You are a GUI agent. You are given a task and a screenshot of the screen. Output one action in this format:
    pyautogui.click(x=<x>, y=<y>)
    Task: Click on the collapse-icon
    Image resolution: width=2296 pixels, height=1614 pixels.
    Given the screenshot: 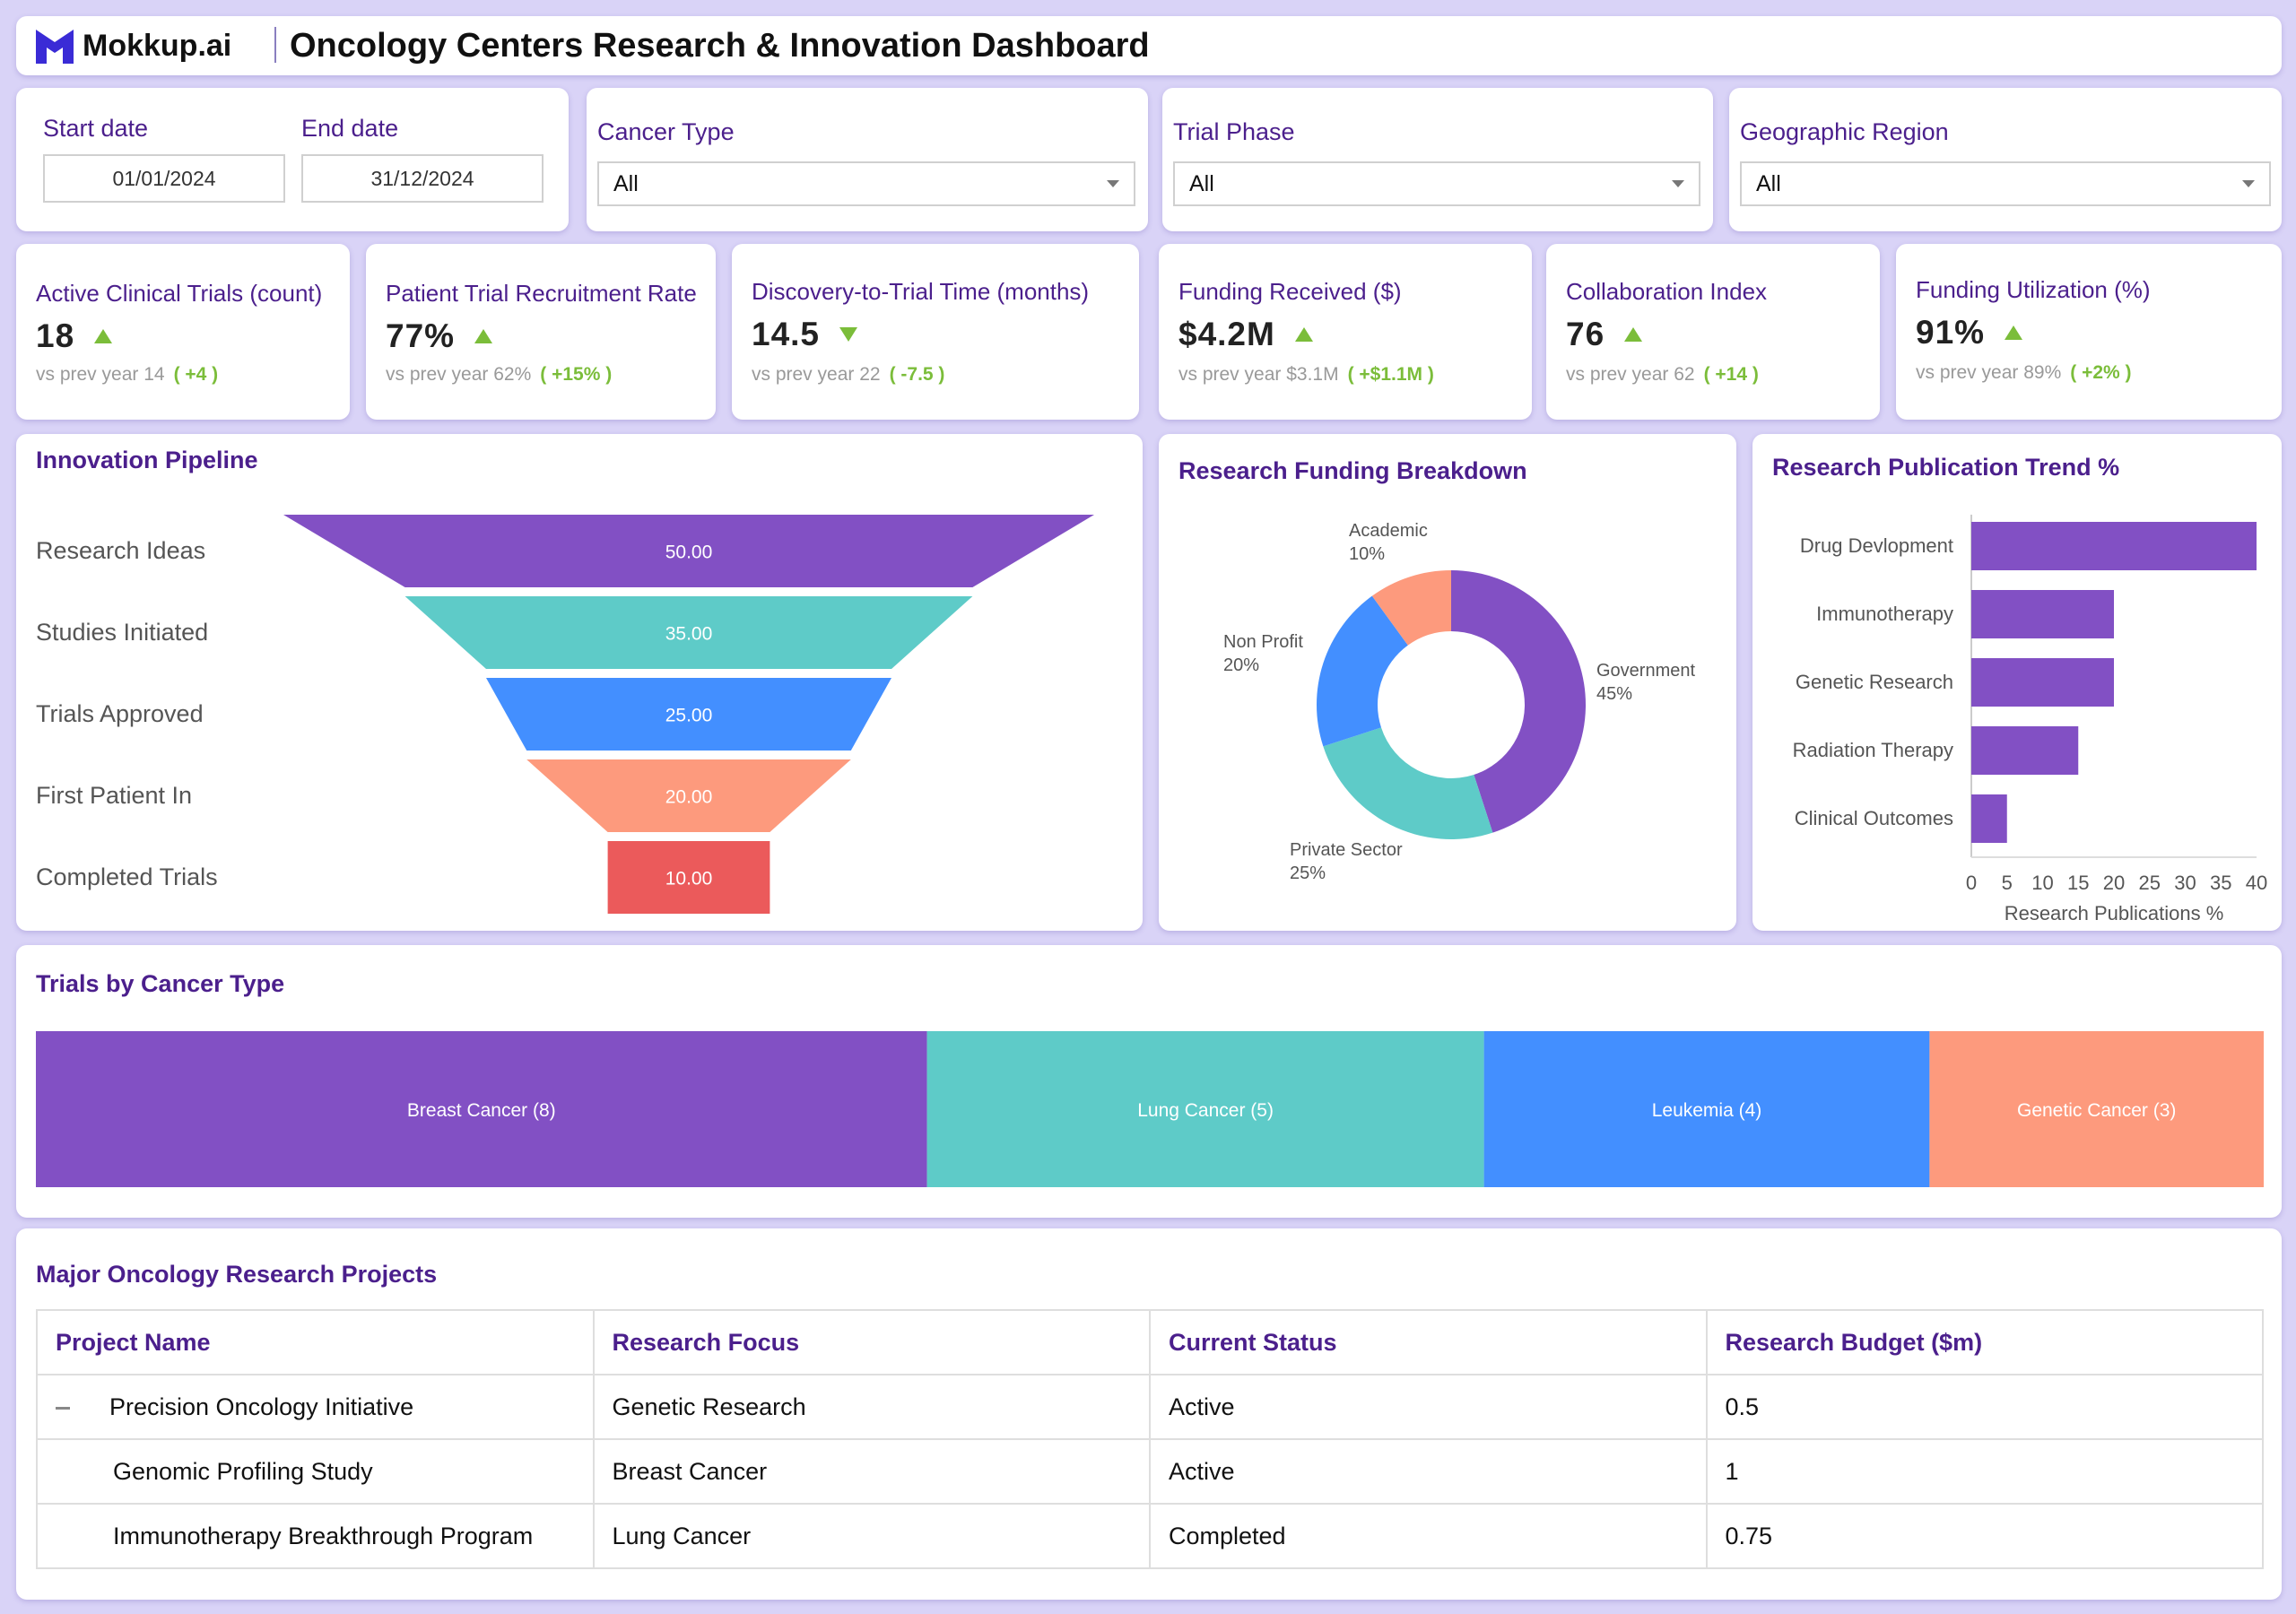 What is the action you would take?
    pyautogui.click(x=63, y=1408)
    